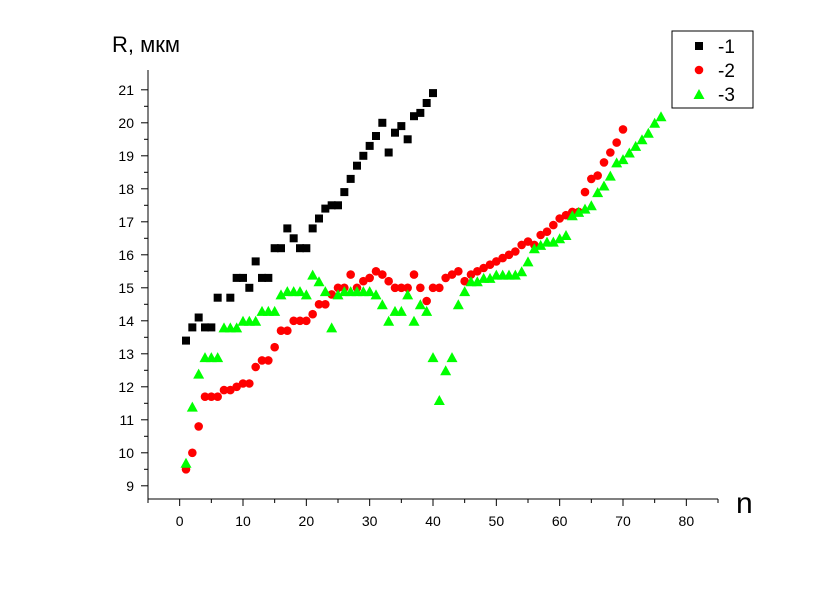  What do you see at coordinates (180, 521) in the screenshot?
I see `x-tick-label: 0` at bounding box center [180, 521].